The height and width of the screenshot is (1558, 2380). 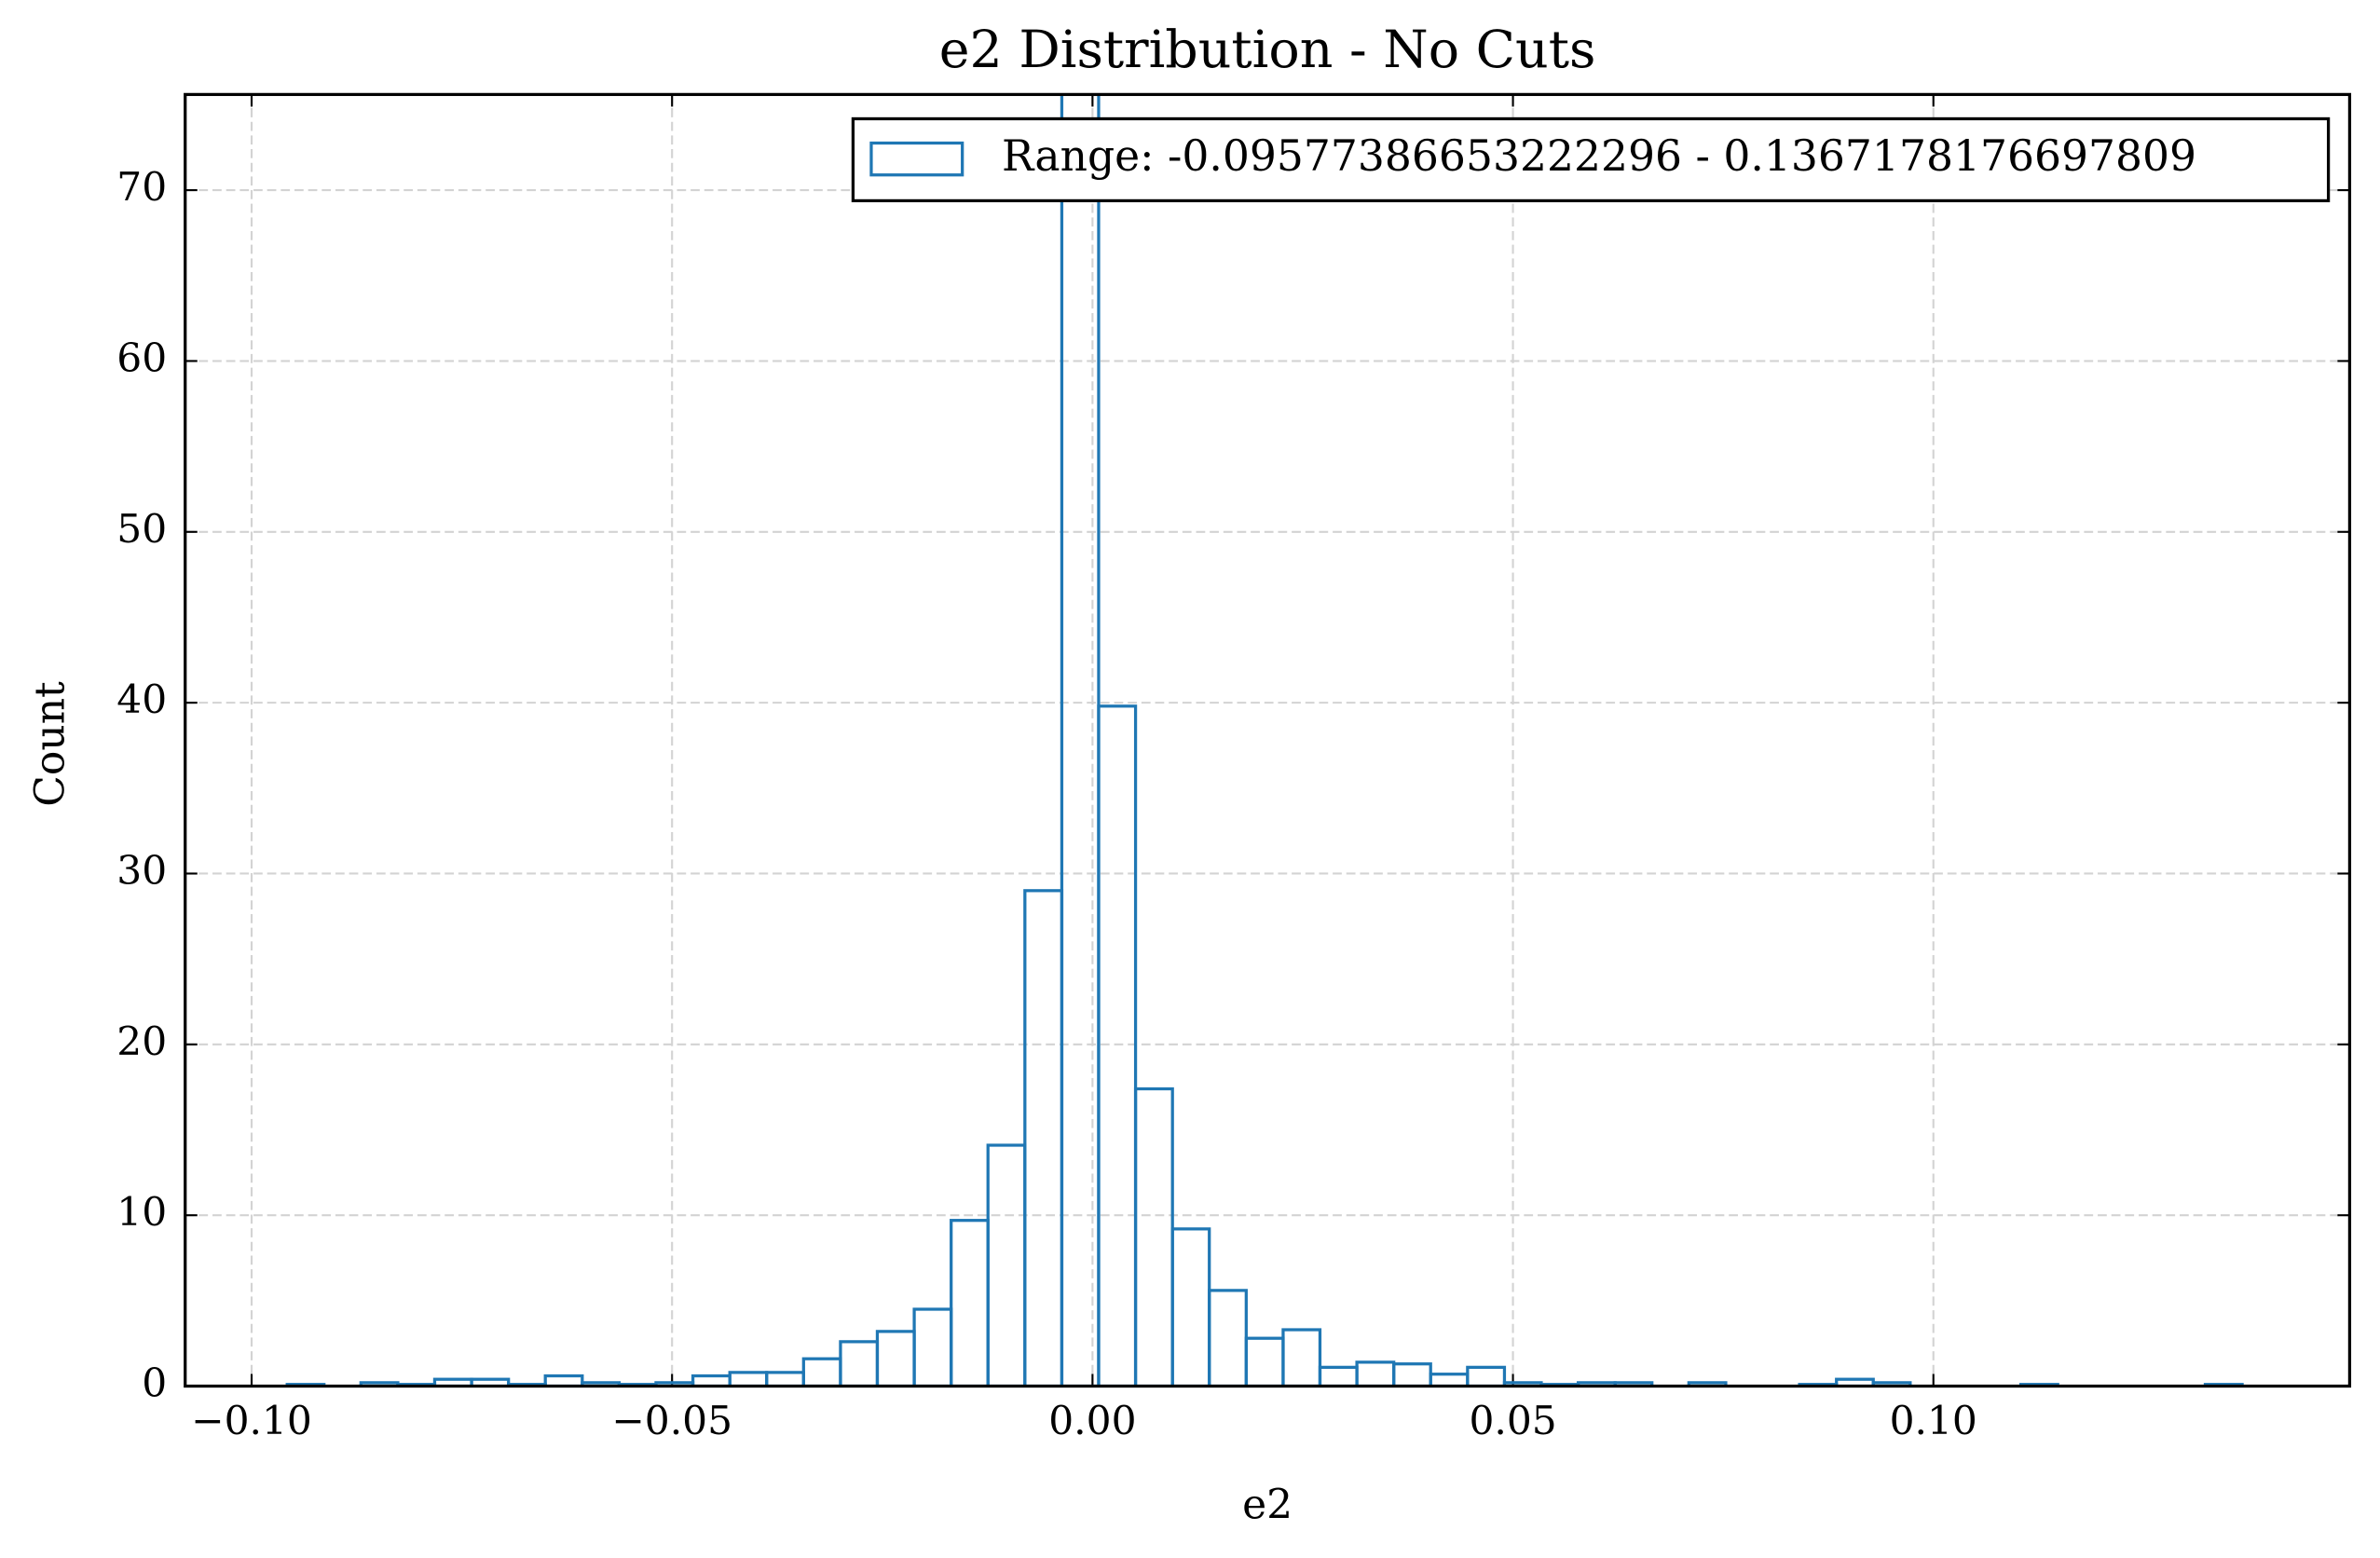 I want to click on legend-swatch, so click(x=916, y=159).